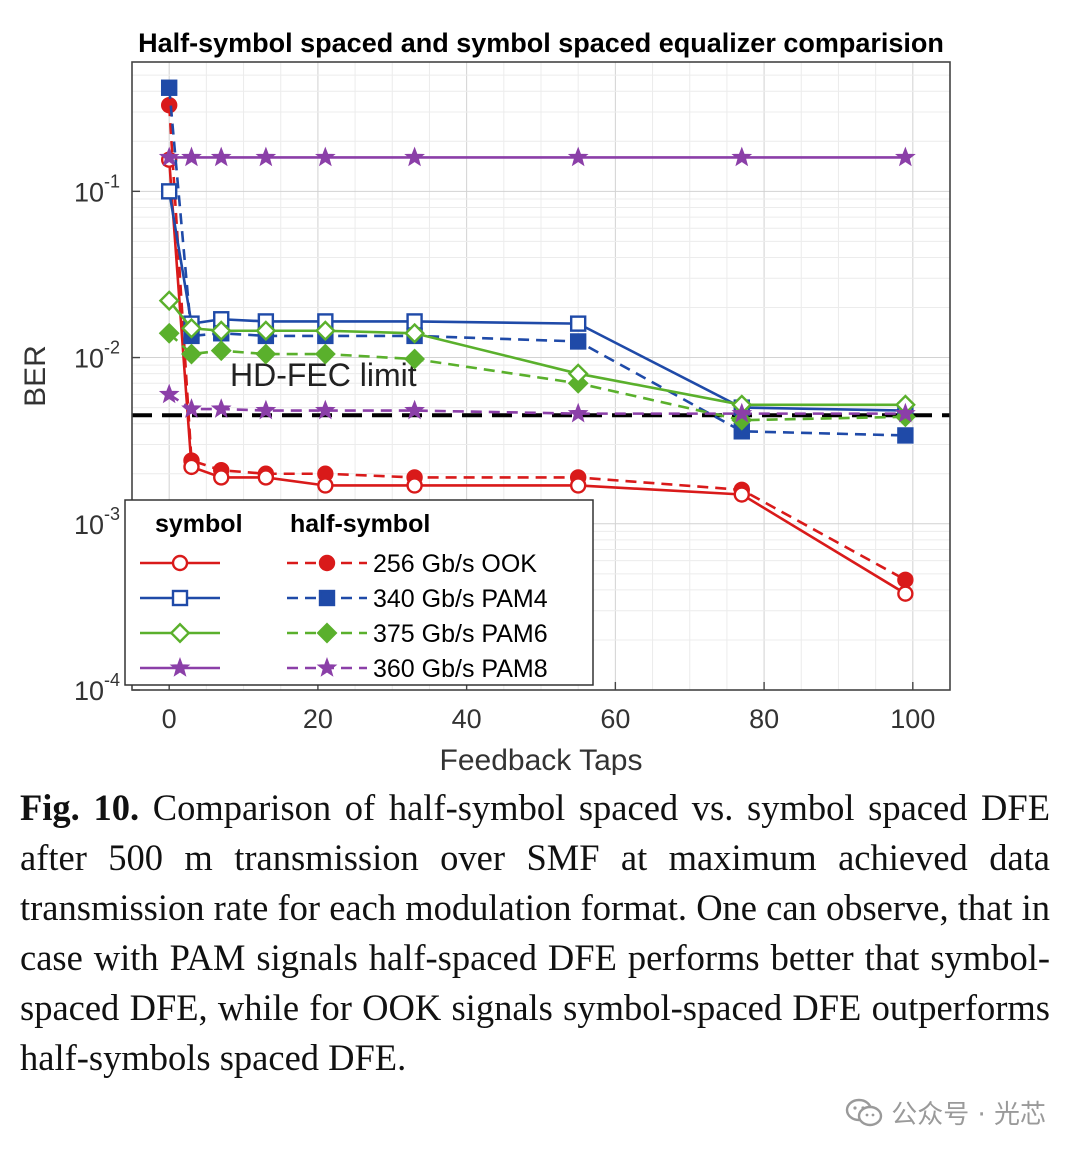  Describe the element at coordinates (169, 719) in the screenshot. I see `x-tick-label: 0` at that location.